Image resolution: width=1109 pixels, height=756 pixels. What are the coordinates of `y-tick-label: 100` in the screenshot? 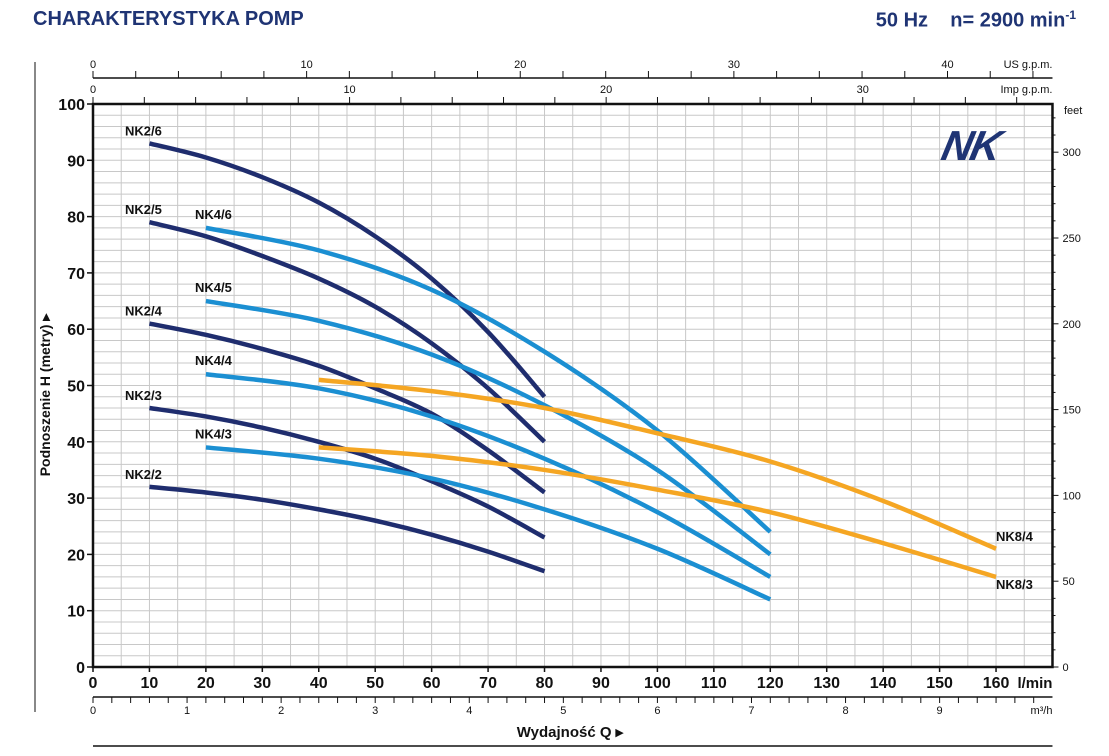 It's located at (71, 105).